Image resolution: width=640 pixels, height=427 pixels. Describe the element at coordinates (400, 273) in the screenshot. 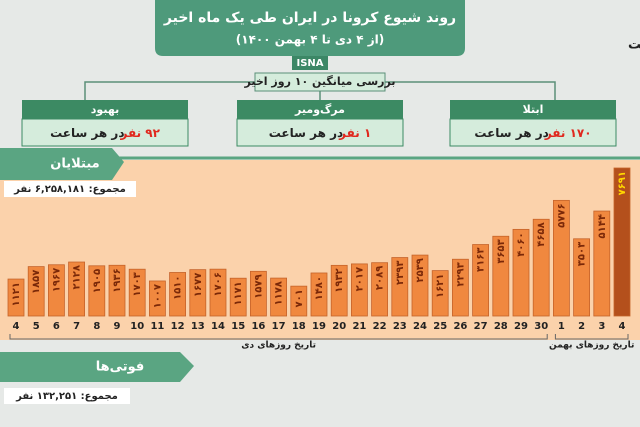

I see `value-label: ۲۳۹۳` at that location.